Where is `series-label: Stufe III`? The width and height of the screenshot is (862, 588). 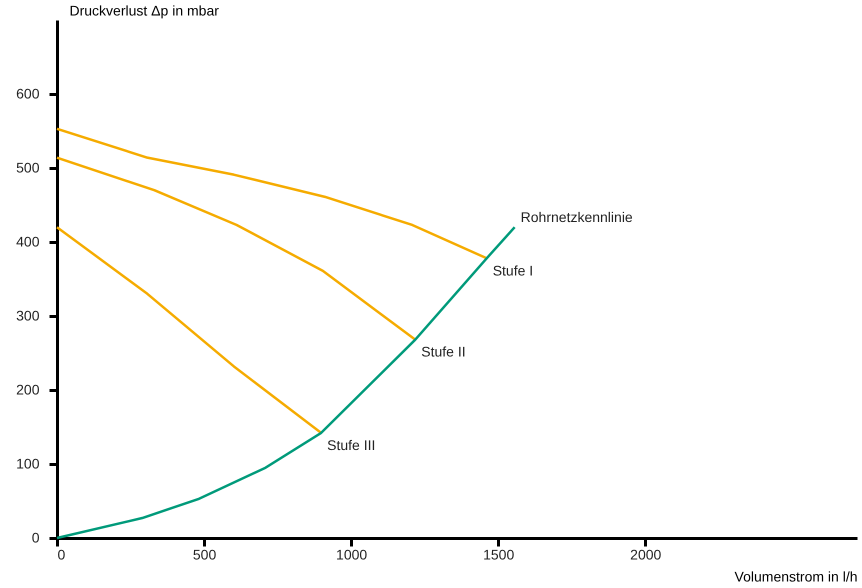
series-label: Stufe III is located at coordinates (351, 444).